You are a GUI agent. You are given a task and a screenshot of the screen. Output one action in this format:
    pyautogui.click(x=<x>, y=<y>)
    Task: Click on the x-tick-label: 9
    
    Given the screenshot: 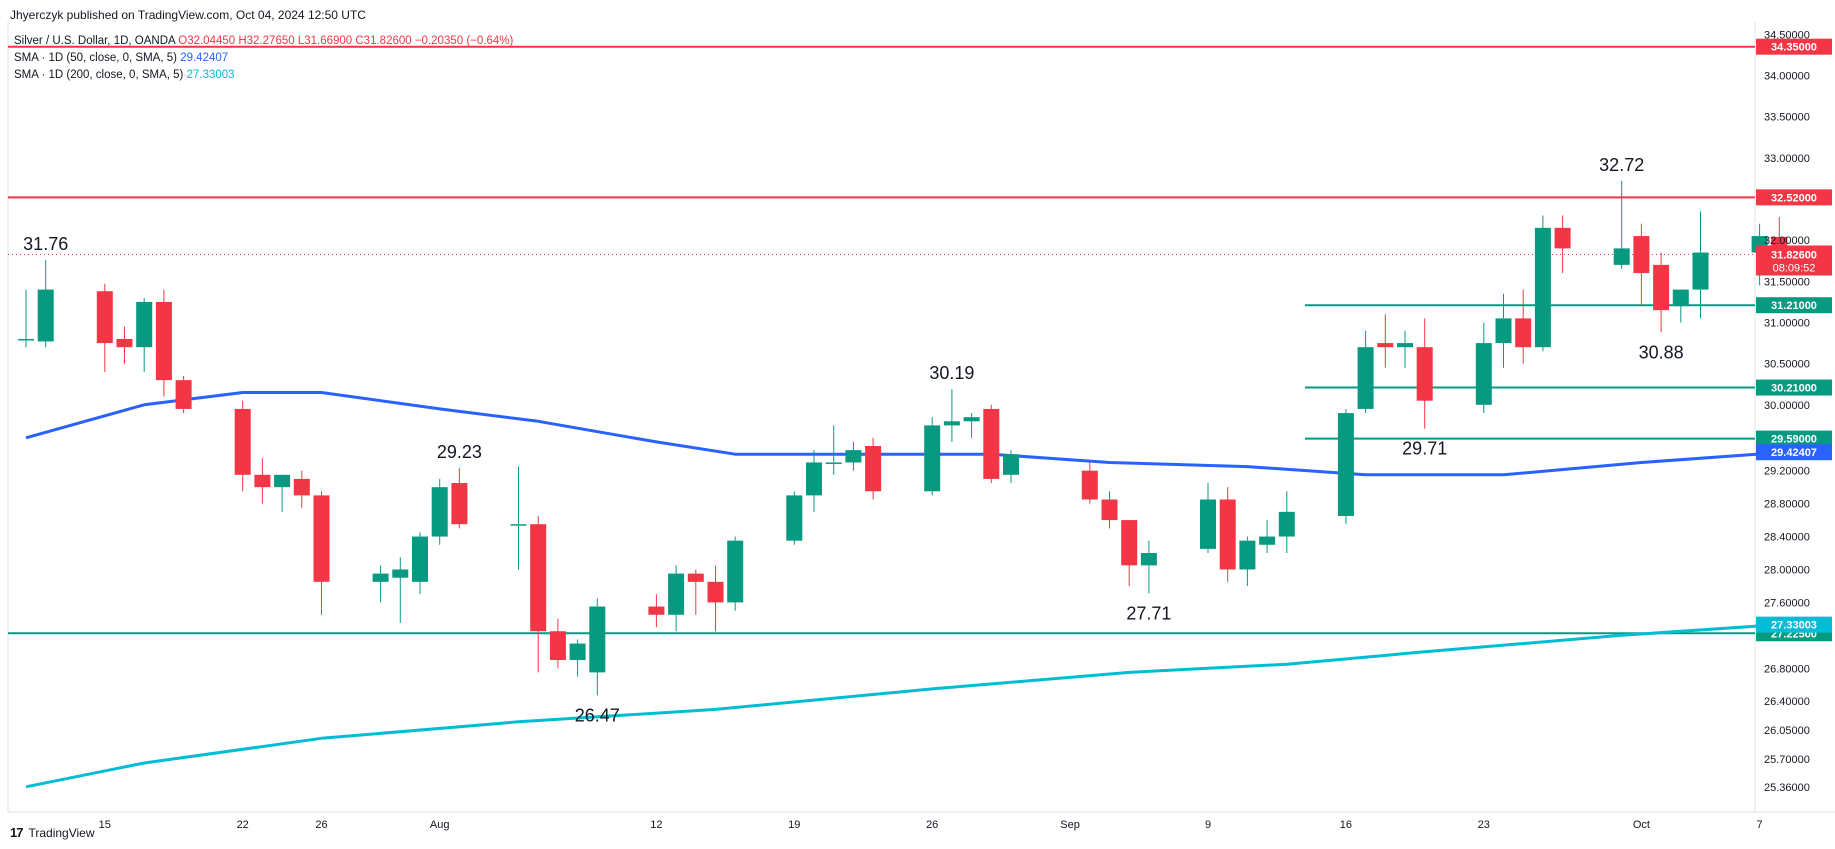 What is the action you would take?
    pyautogui.click(x=1208, y=825)
    